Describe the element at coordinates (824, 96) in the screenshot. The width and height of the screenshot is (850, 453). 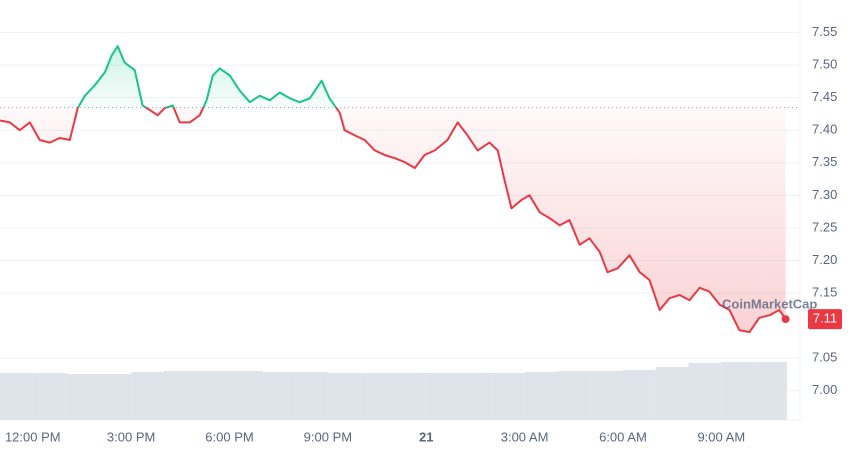
I see `y-tick-label: 7.45` at that location.